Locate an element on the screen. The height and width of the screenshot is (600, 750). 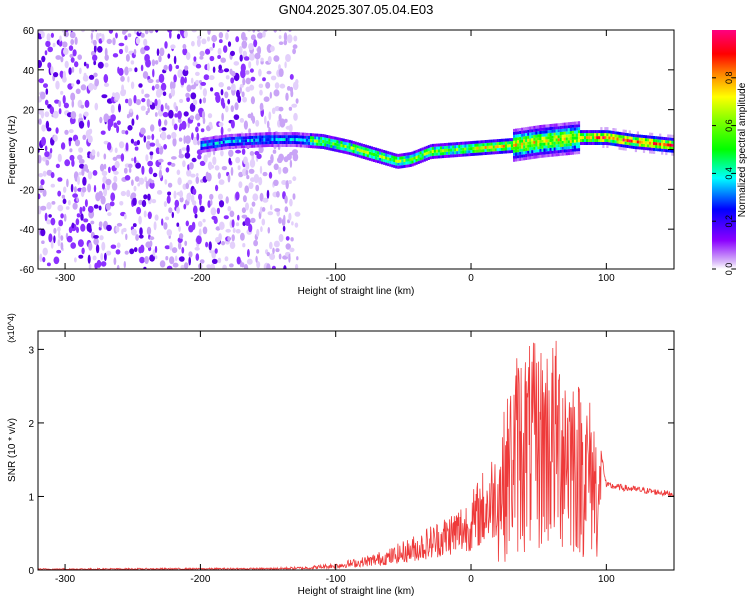
colorbar-label: Normalized spectral amplitude is located at coordinates (742, 149).